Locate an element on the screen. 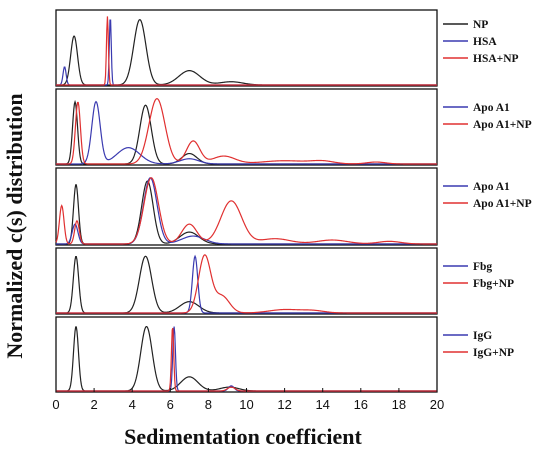 The width and height of the screenshot is (550, 457). legend-entry: HSA is located at coordinates (485, 42).